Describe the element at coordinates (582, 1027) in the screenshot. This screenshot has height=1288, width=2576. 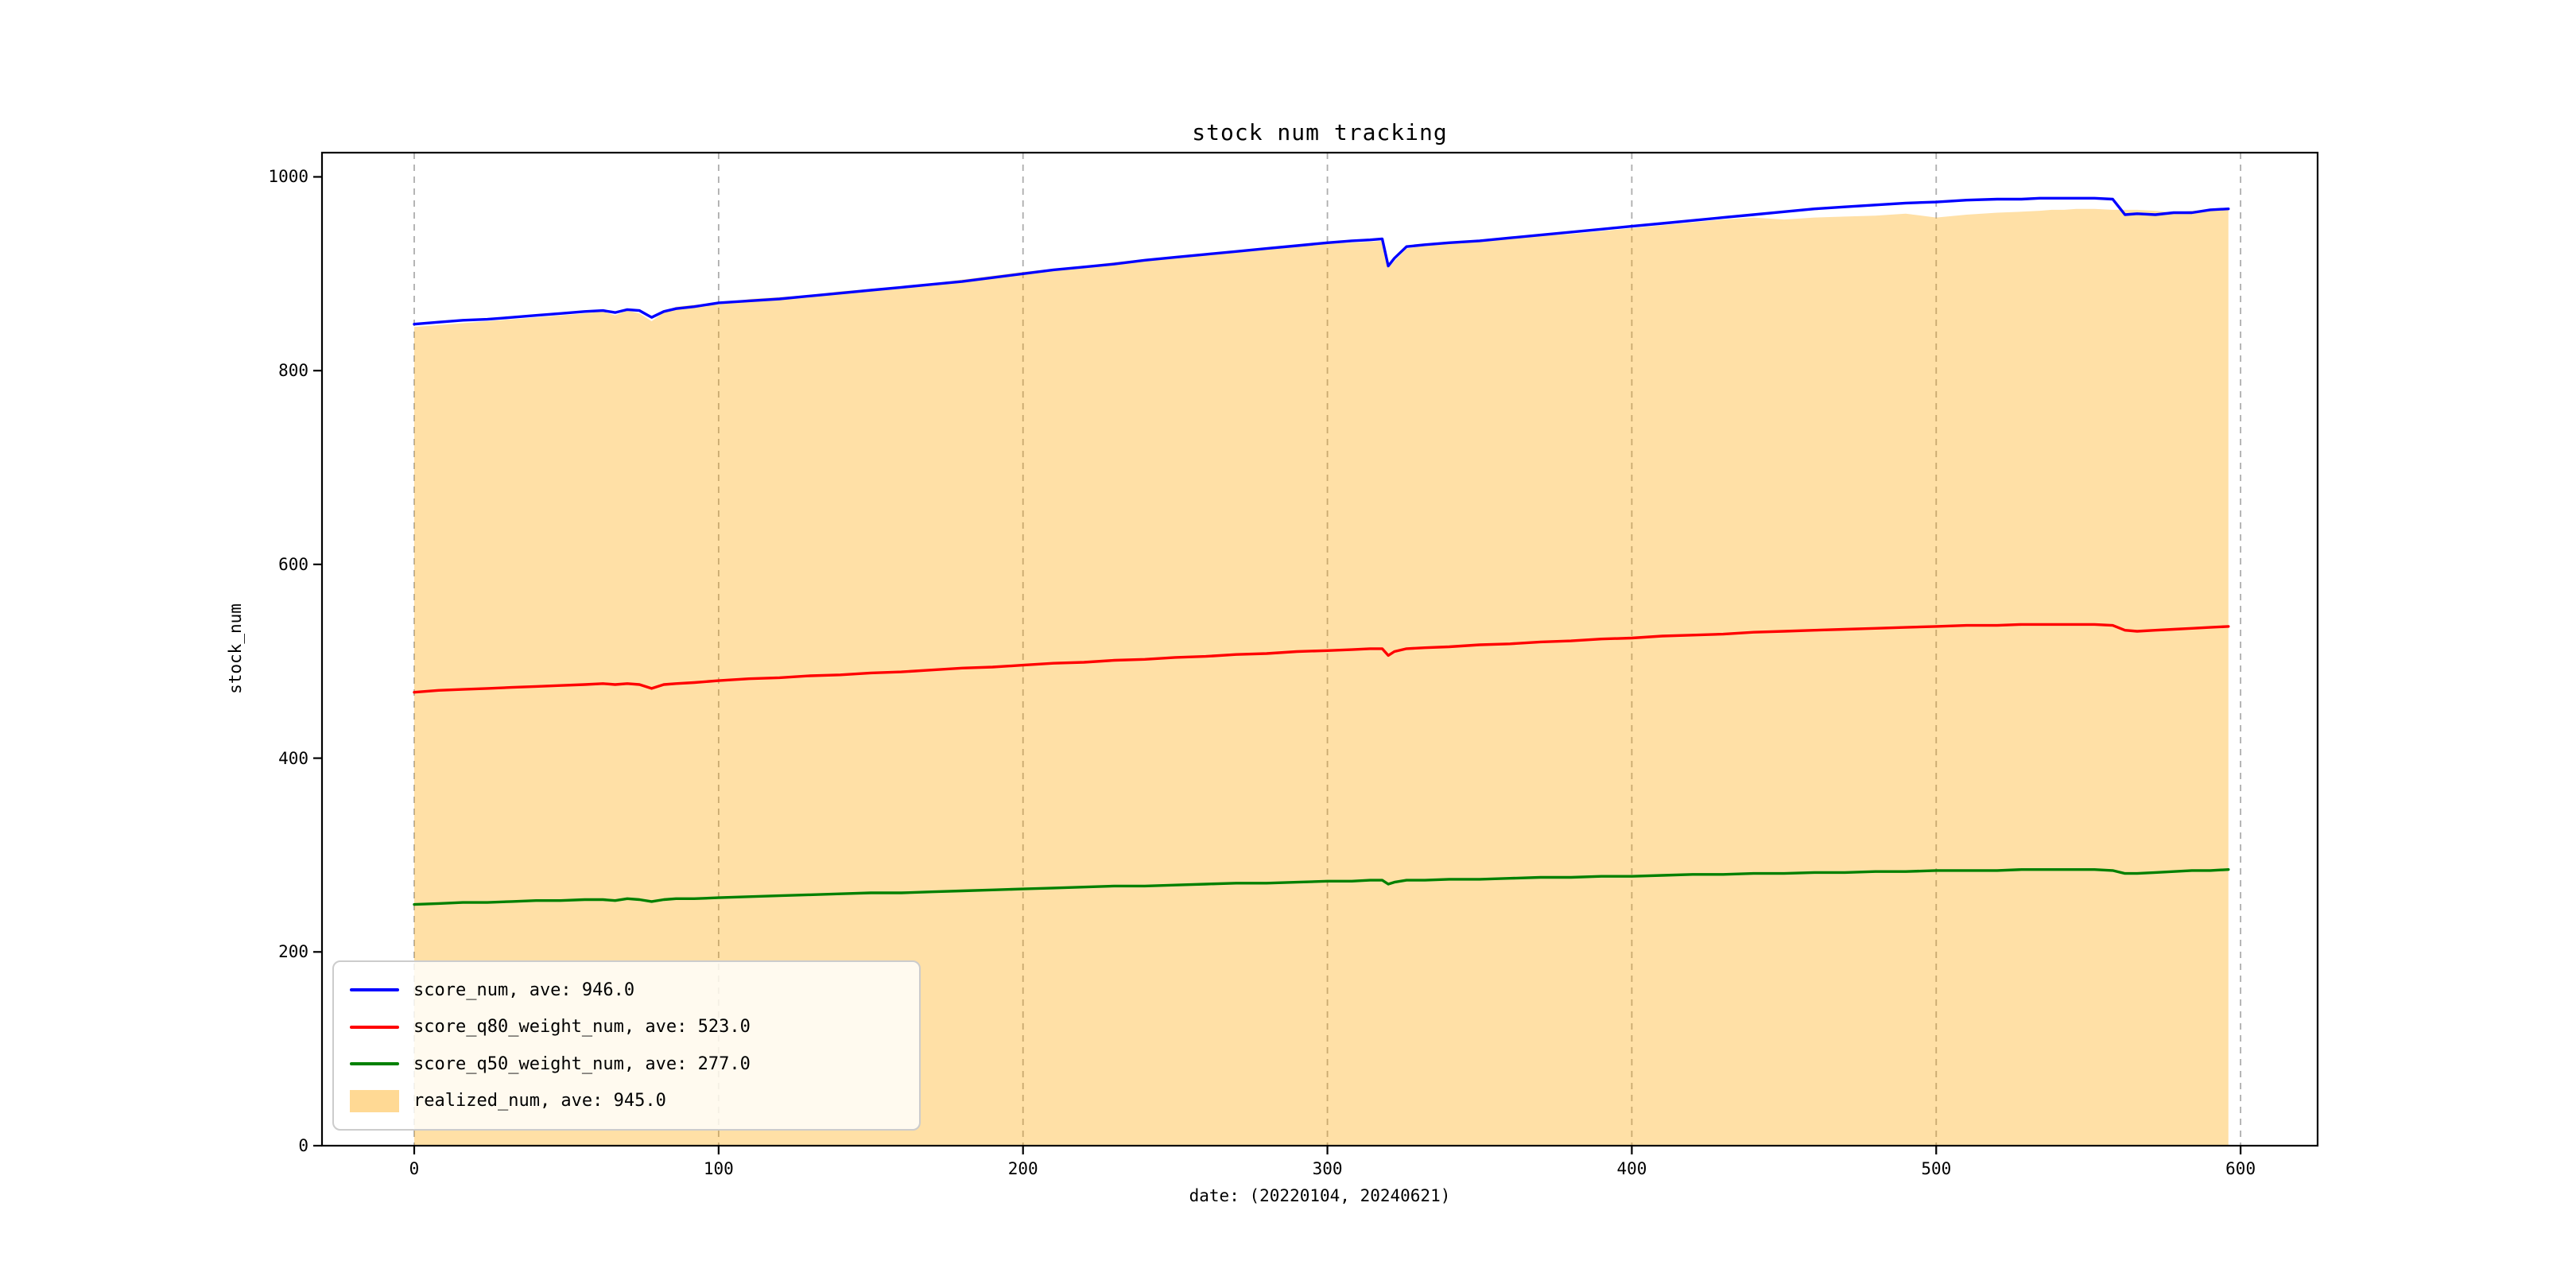
I see `legend-label: score_q80_weight_num, ave: 523.0` at that location.